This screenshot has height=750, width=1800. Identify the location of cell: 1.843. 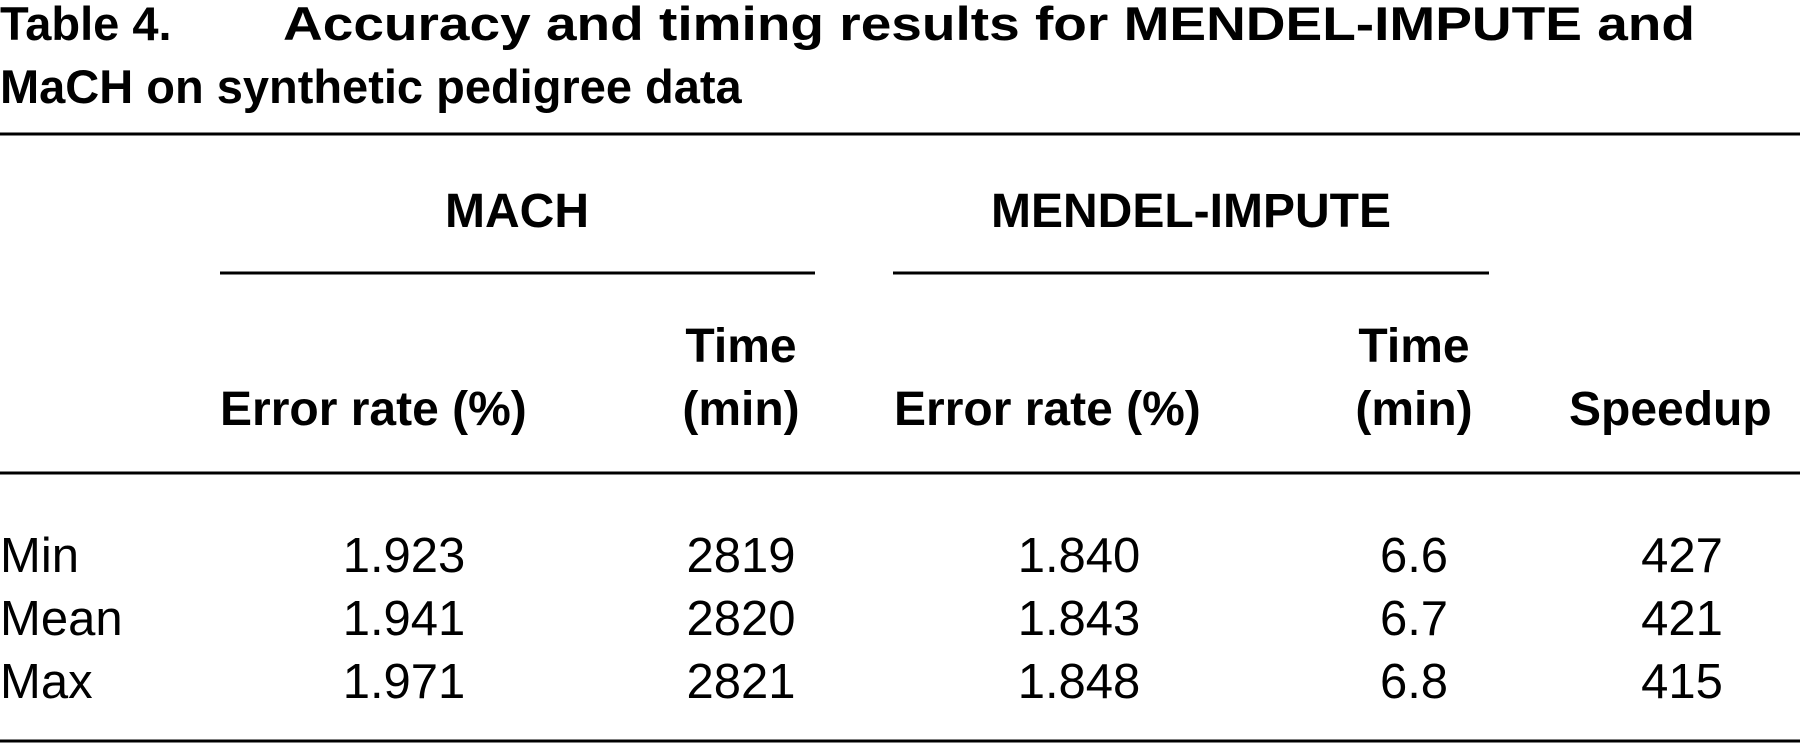
(1079, 619).